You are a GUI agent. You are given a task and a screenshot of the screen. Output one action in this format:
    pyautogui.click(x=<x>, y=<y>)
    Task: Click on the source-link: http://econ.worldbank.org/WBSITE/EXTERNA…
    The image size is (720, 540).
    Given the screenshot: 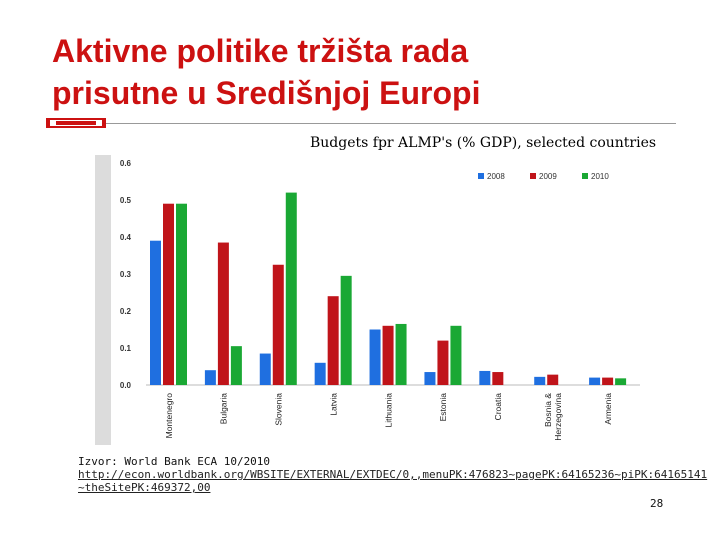 What is the action you would take?
    pyautogui.click(x=393, y=481)
    